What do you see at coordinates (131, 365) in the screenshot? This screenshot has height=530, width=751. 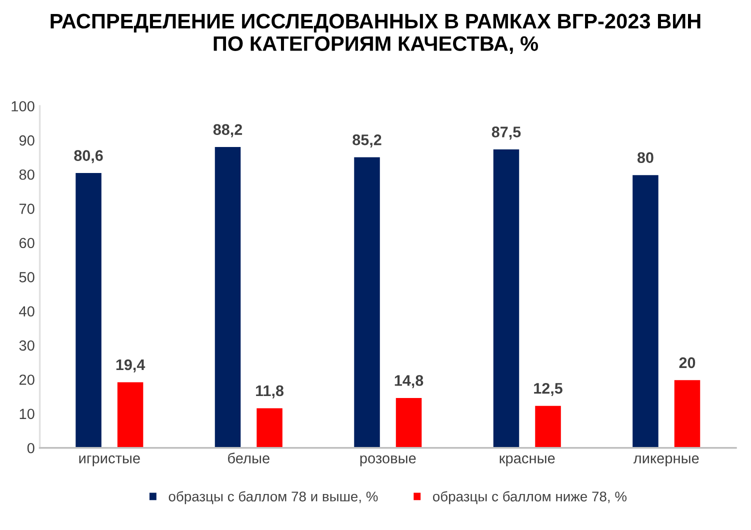 I see `data-label: 19,4` at bounding box center [131, 365].